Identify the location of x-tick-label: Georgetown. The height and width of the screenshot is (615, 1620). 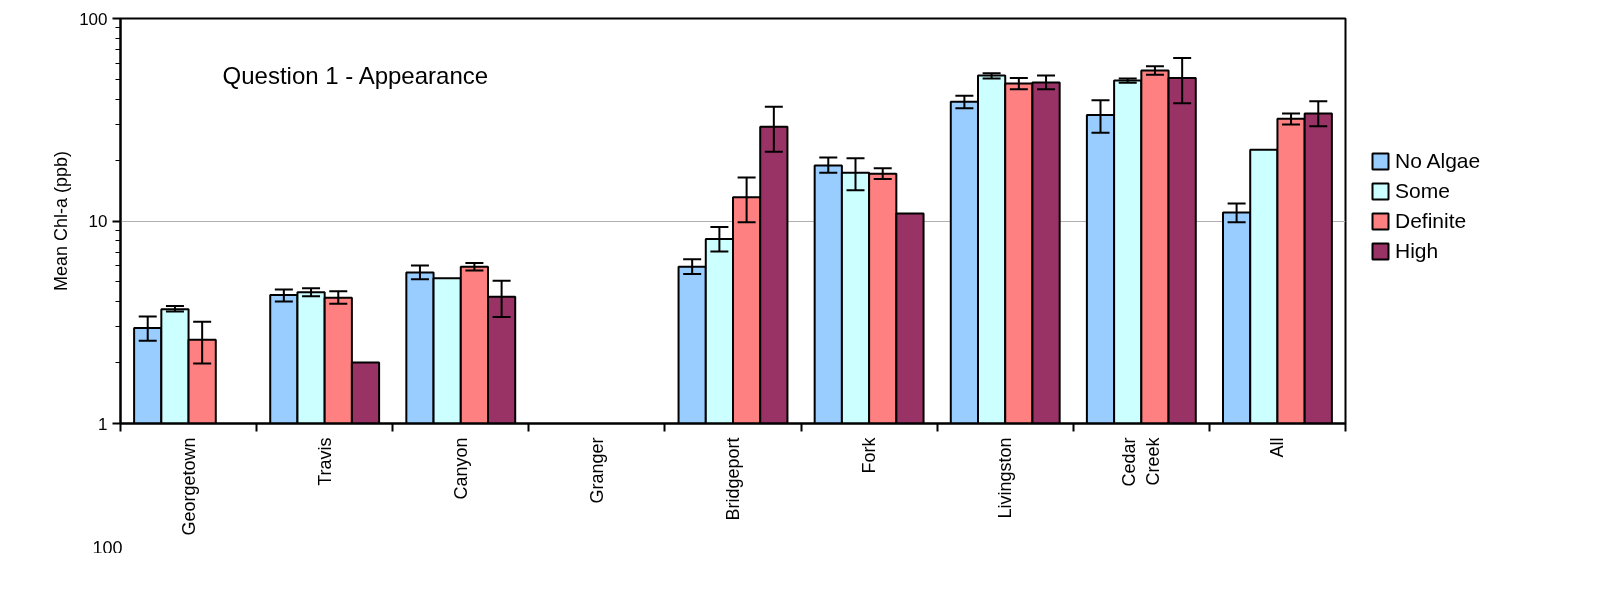
(188, 486).